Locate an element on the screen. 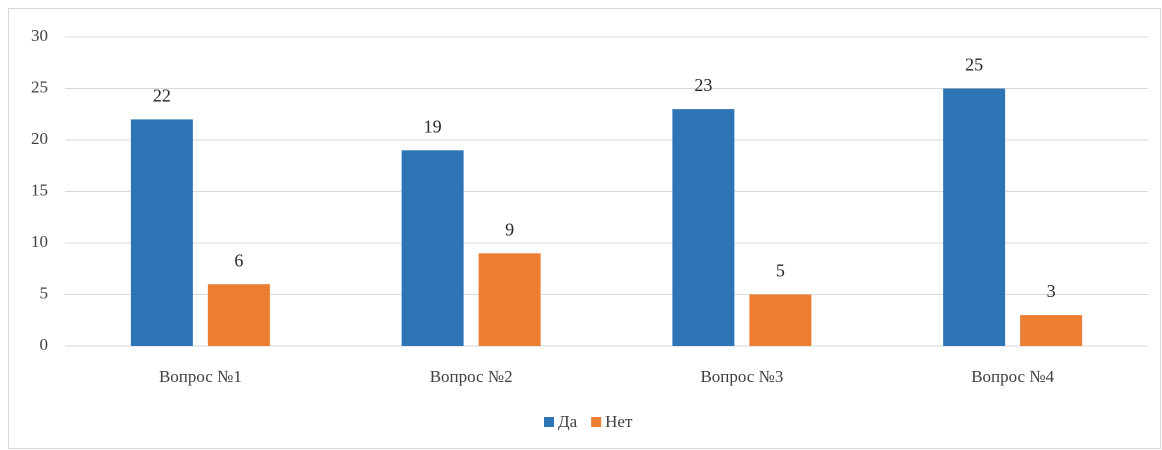  data-label: 25 is located at coordinates (974, 65).